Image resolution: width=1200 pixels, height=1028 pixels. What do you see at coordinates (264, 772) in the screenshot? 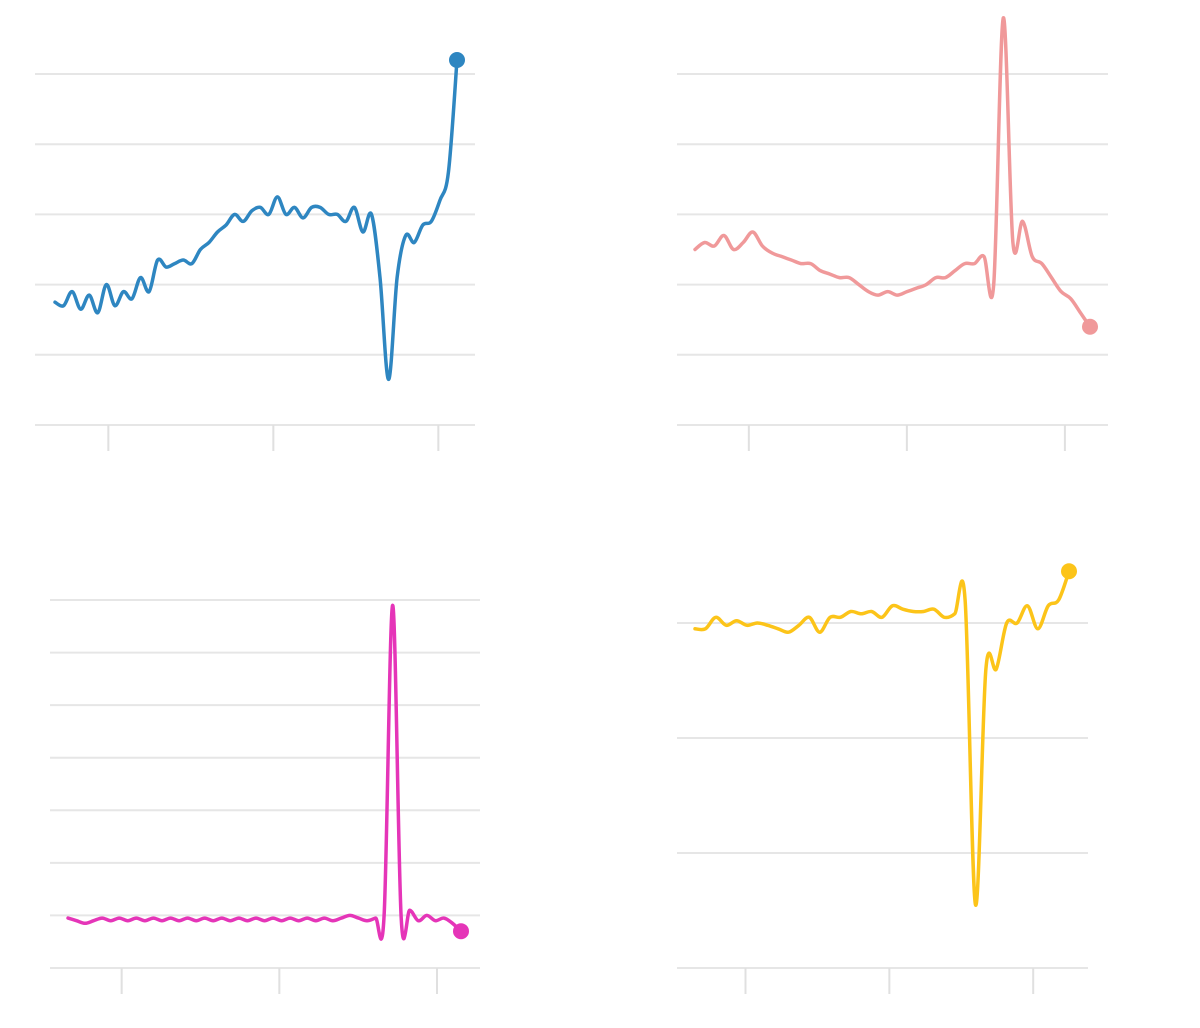
I see `series-line-bottom-left` at bounding box center [264, 772].